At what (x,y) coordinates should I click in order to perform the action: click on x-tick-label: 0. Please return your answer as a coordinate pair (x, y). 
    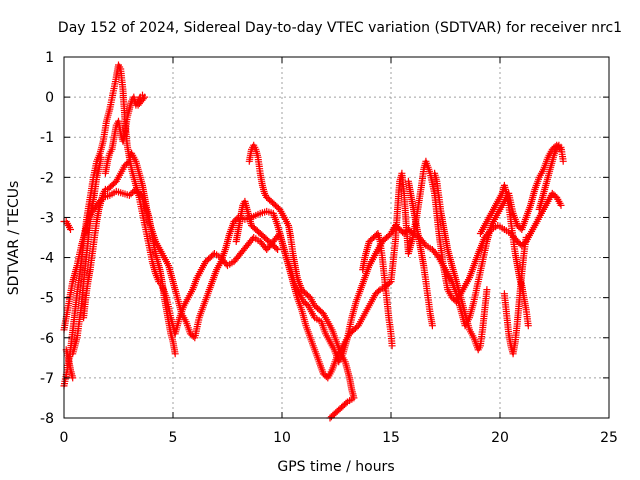
    Looking at the image, I should click on (64, 438).